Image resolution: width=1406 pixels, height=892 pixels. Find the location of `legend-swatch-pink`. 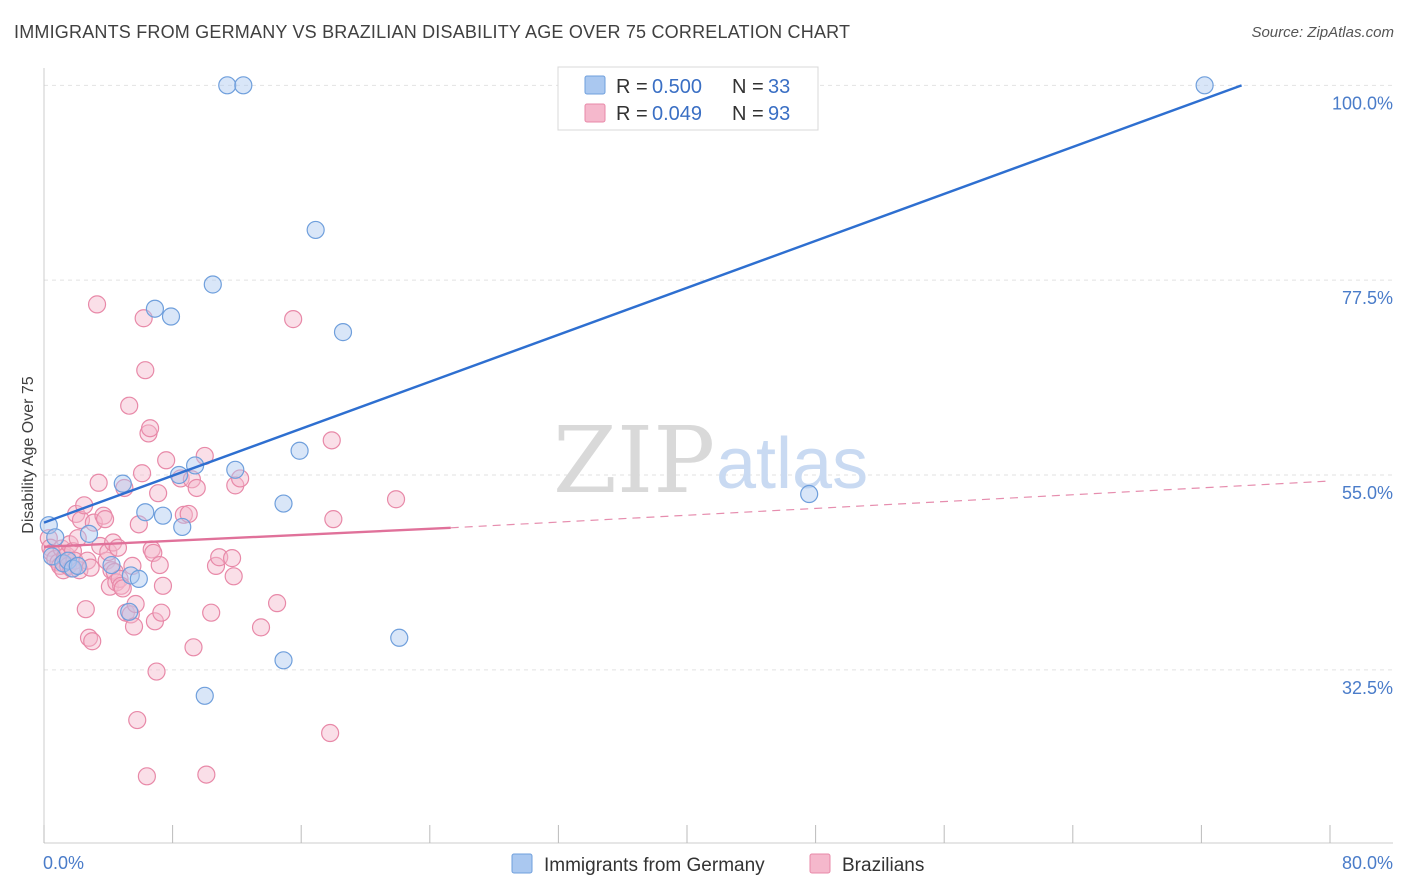

legend-swatch-pink is located at coordinates (595, 113).